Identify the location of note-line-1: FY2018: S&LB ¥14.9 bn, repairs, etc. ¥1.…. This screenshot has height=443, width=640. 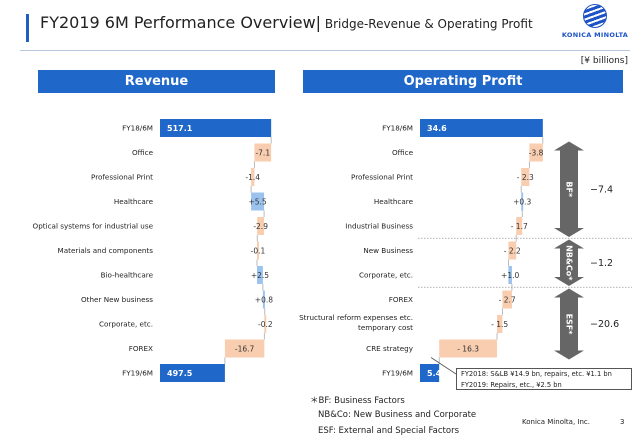
(536, 374).